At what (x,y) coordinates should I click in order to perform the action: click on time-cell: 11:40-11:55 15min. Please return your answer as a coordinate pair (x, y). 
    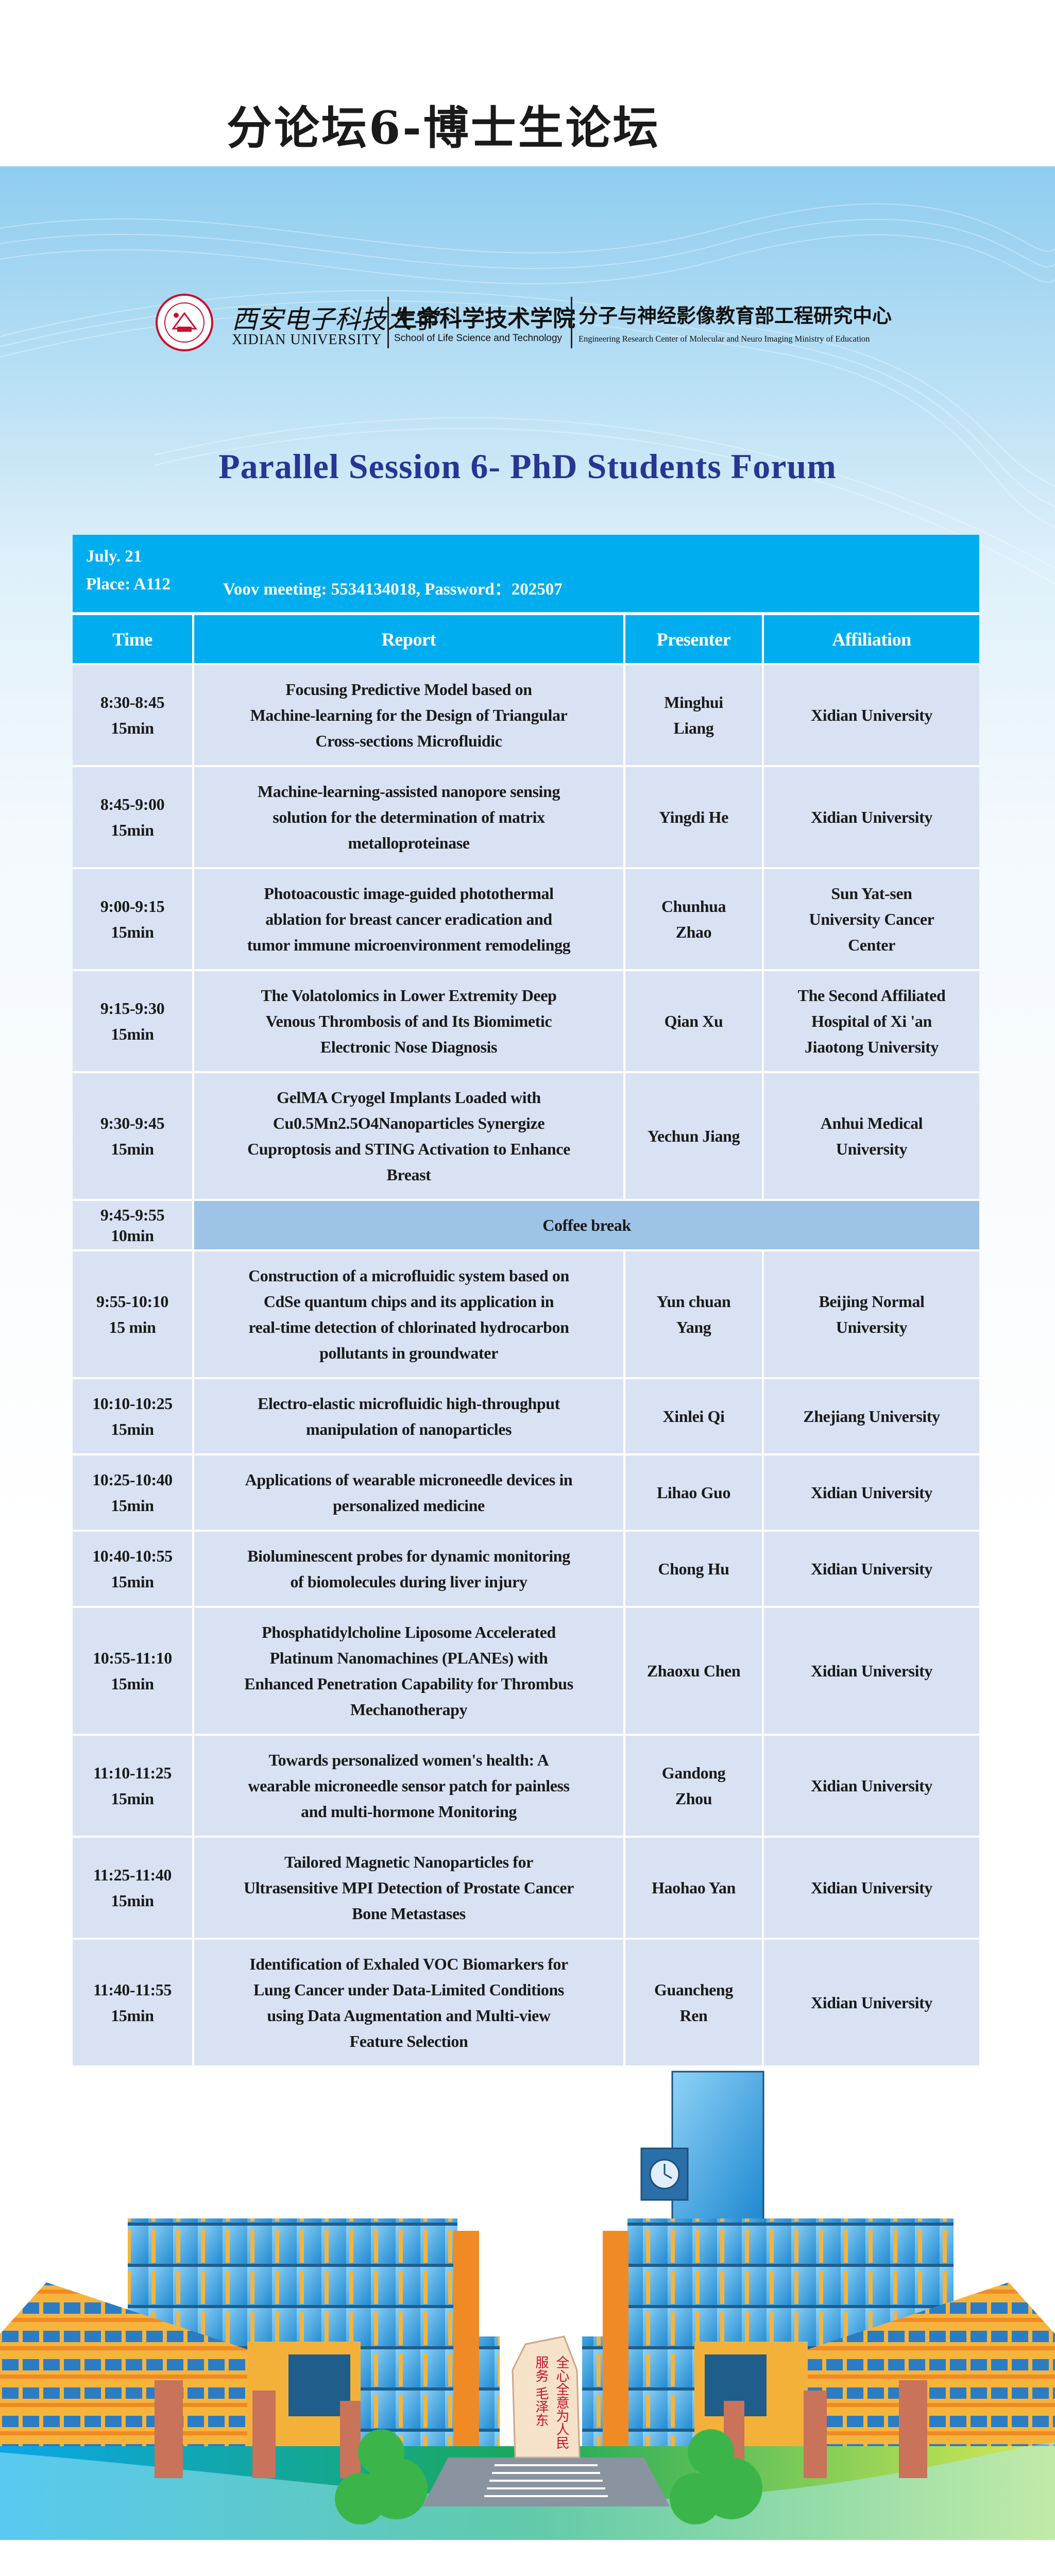
    Looking at the image, I should click on (133, 2003).